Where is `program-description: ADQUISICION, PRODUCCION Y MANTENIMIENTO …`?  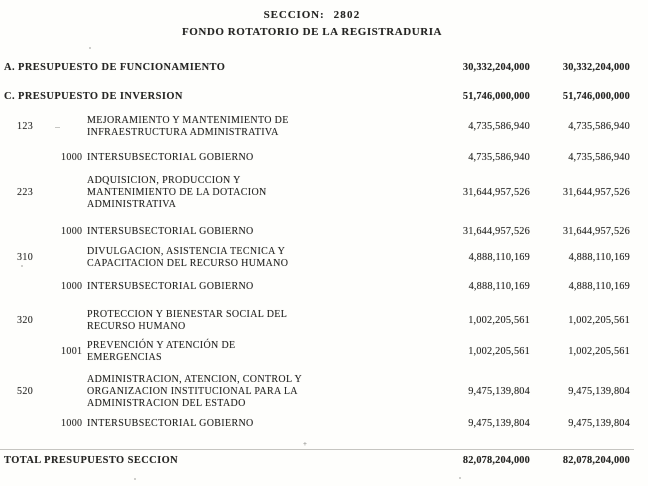 program-description: ADQUISICION, PRODUCCION Y MANTENIMIENTO … is located at coordinates (177, 192).